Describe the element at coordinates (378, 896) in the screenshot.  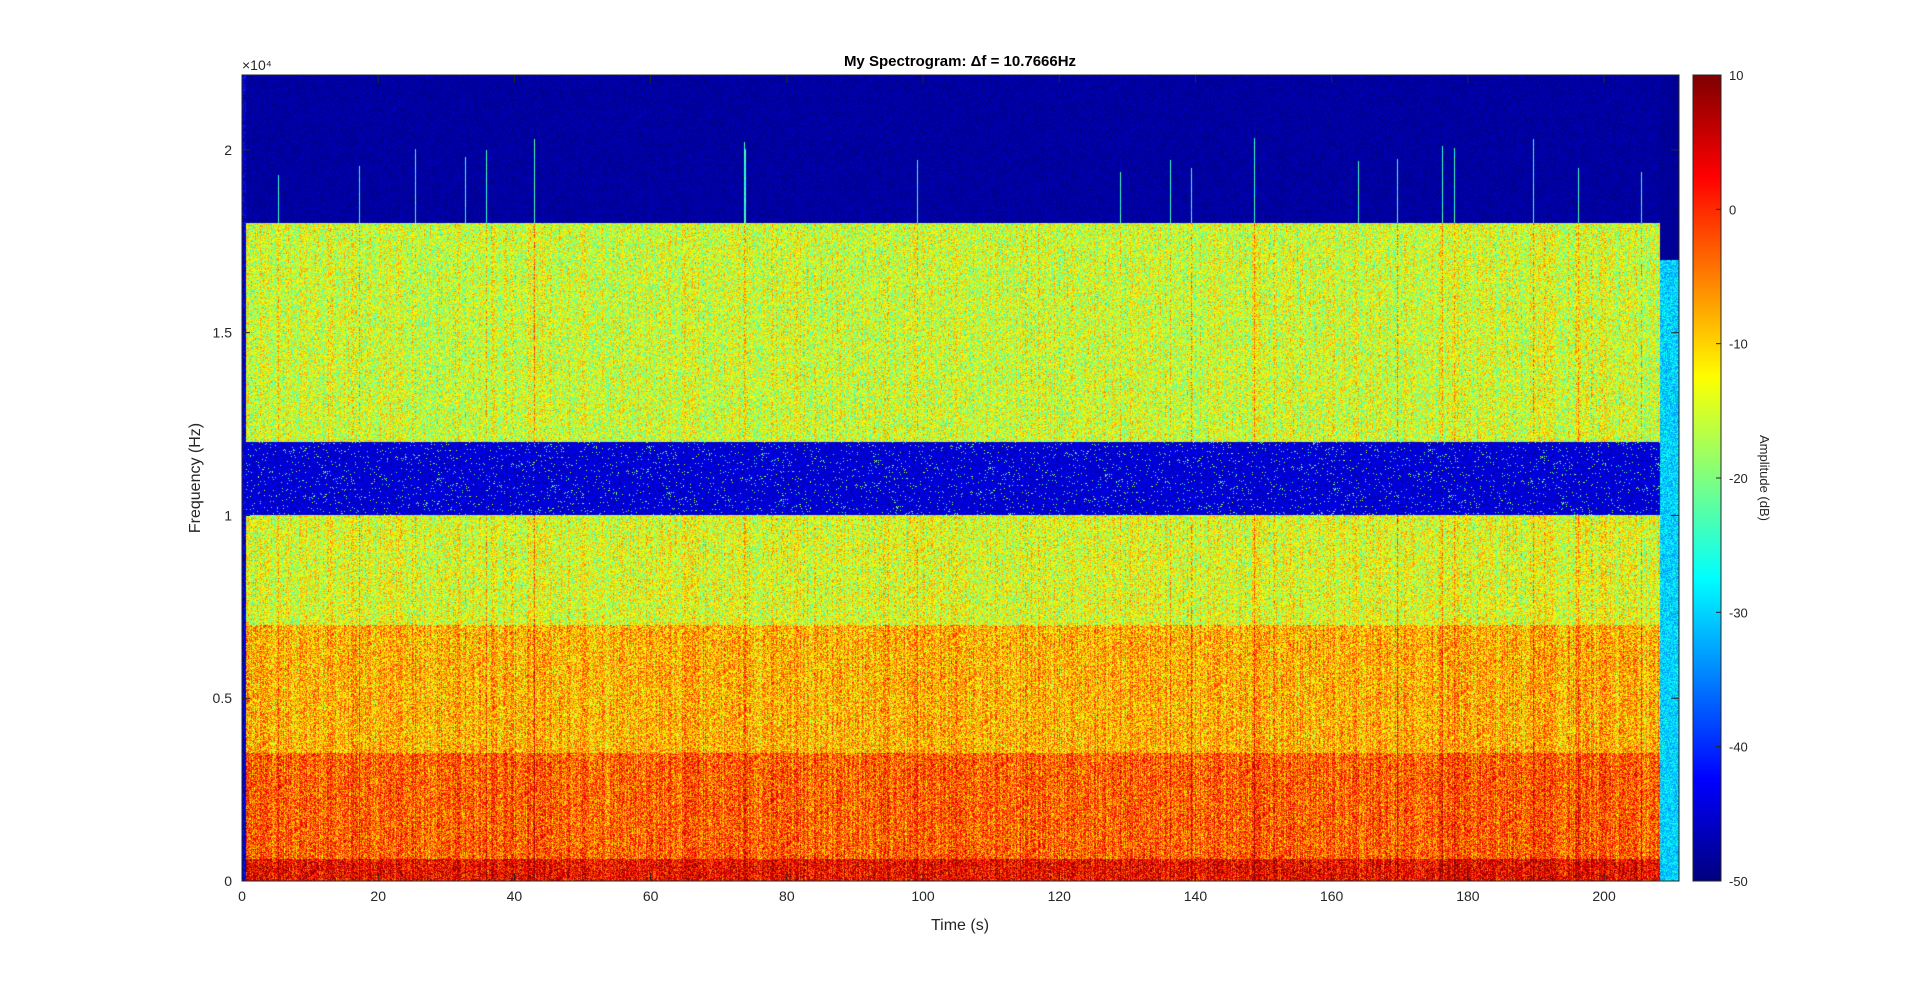
I see `x-tick-label: 20` at that location.